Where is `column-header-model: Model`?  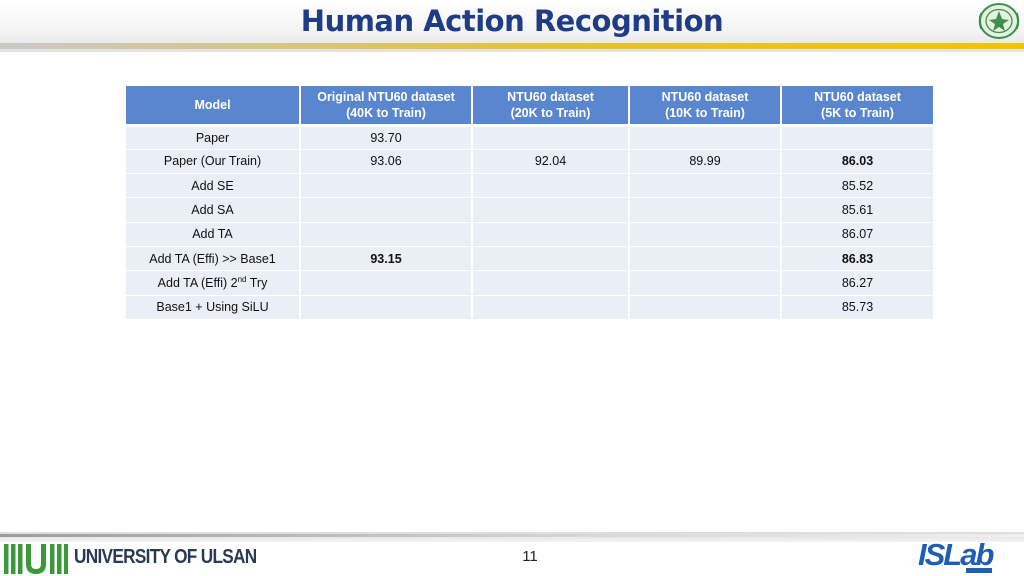
column-header-model: Model is located at coordinates (213, 106).